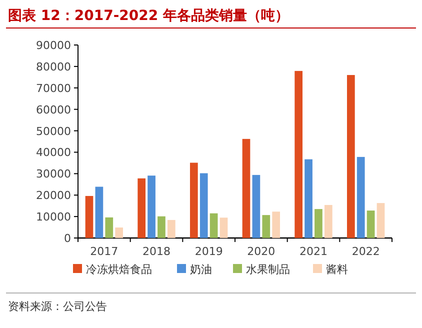  What do you see at coordinates (53, 217) in the screenshot?
I see `y-tick-label: 10000` at bounding box center [53, 217].